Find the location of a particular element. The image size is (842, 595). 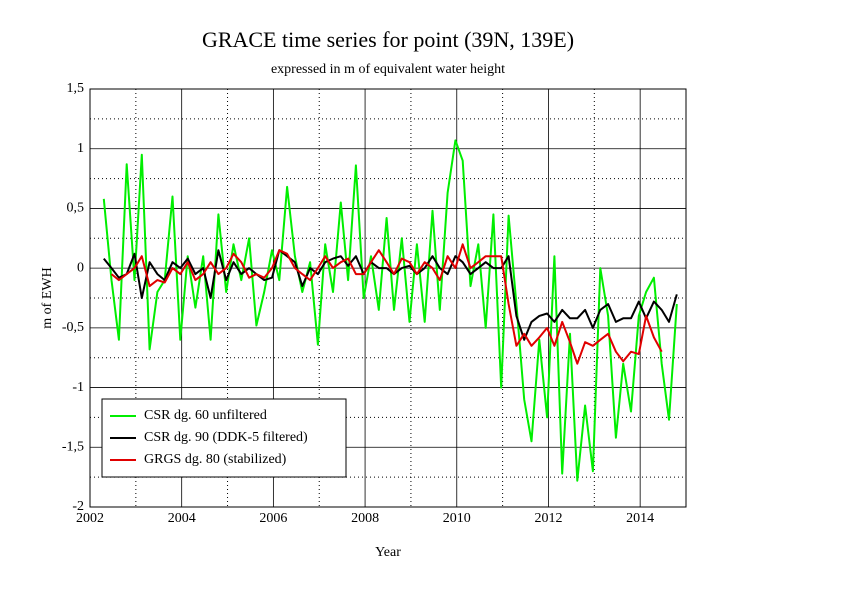

x-tick-label: 2004 is located at coordinates (182, 518).